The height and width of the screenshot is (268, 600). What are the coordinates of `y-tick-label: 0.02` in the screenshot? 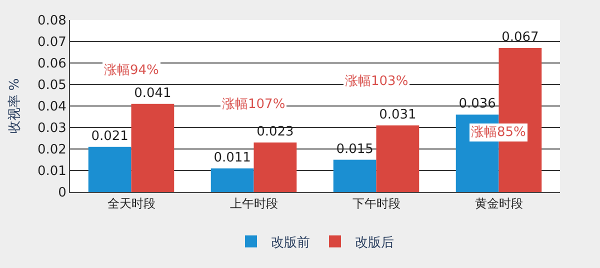 It's located at (51, 150).